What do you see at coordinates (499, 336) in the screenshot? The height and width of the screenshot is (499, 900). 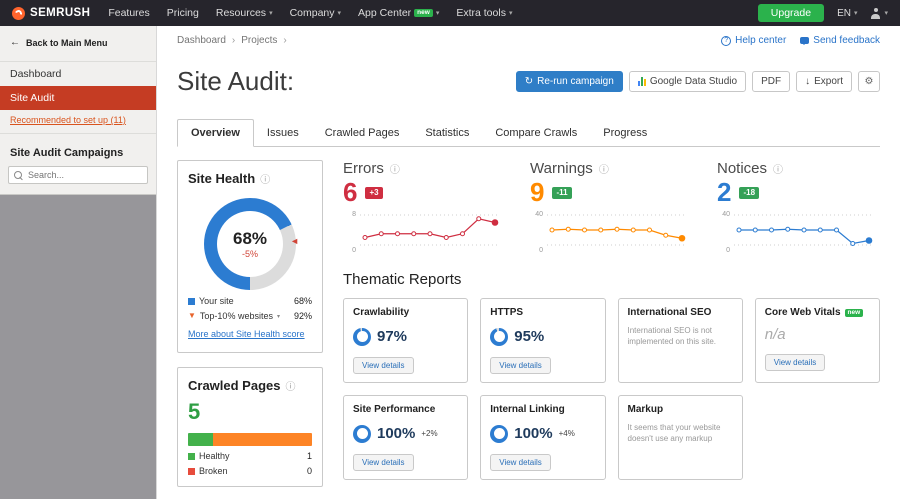 I see `https-gauge` at bounding box center [499, 336].